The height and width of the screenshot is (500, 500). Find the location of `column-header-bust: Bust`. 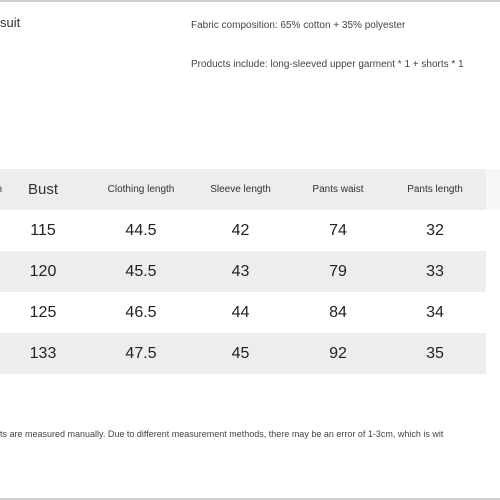

column-header-bust: Bust is located at coordinates (42, 189).